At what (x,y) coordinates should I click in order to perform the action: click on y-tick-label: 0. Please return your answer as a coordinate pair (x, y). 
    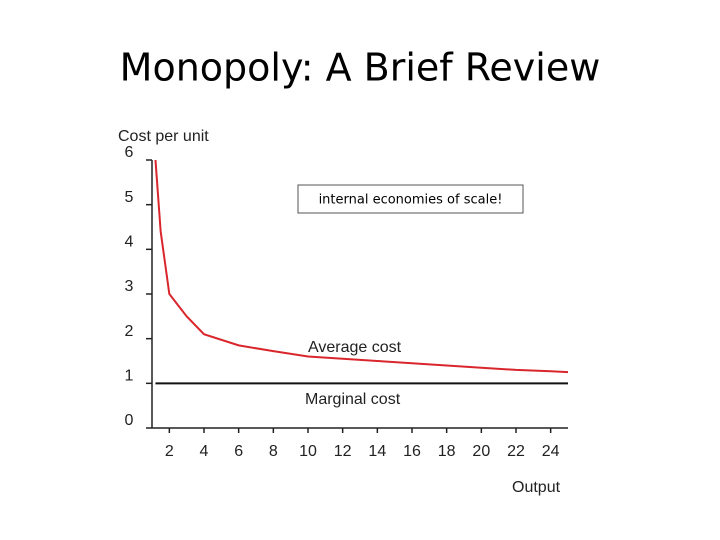
    Looking at the image, I should click on (129, 420).